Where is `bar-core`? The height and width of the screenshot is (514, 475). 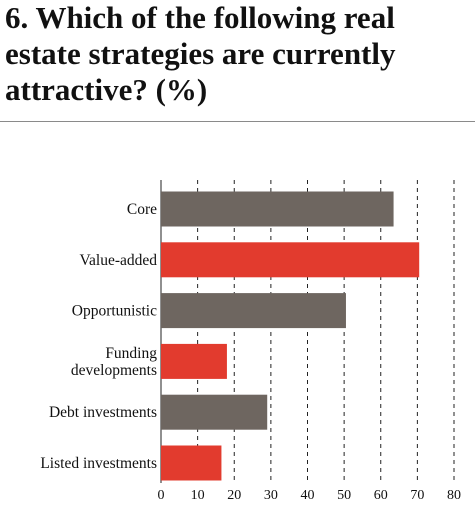 bar-core is located at coordinates (277, 209).